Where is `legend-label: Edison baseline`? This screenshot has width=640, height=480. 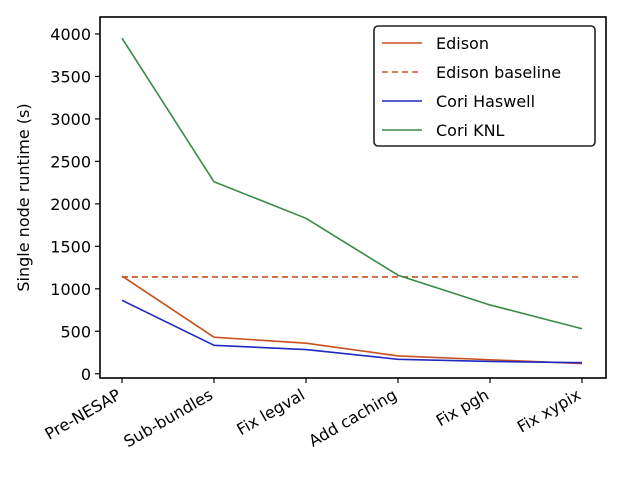
legend-label: Edison baseline is located at coordinates (498, 72).